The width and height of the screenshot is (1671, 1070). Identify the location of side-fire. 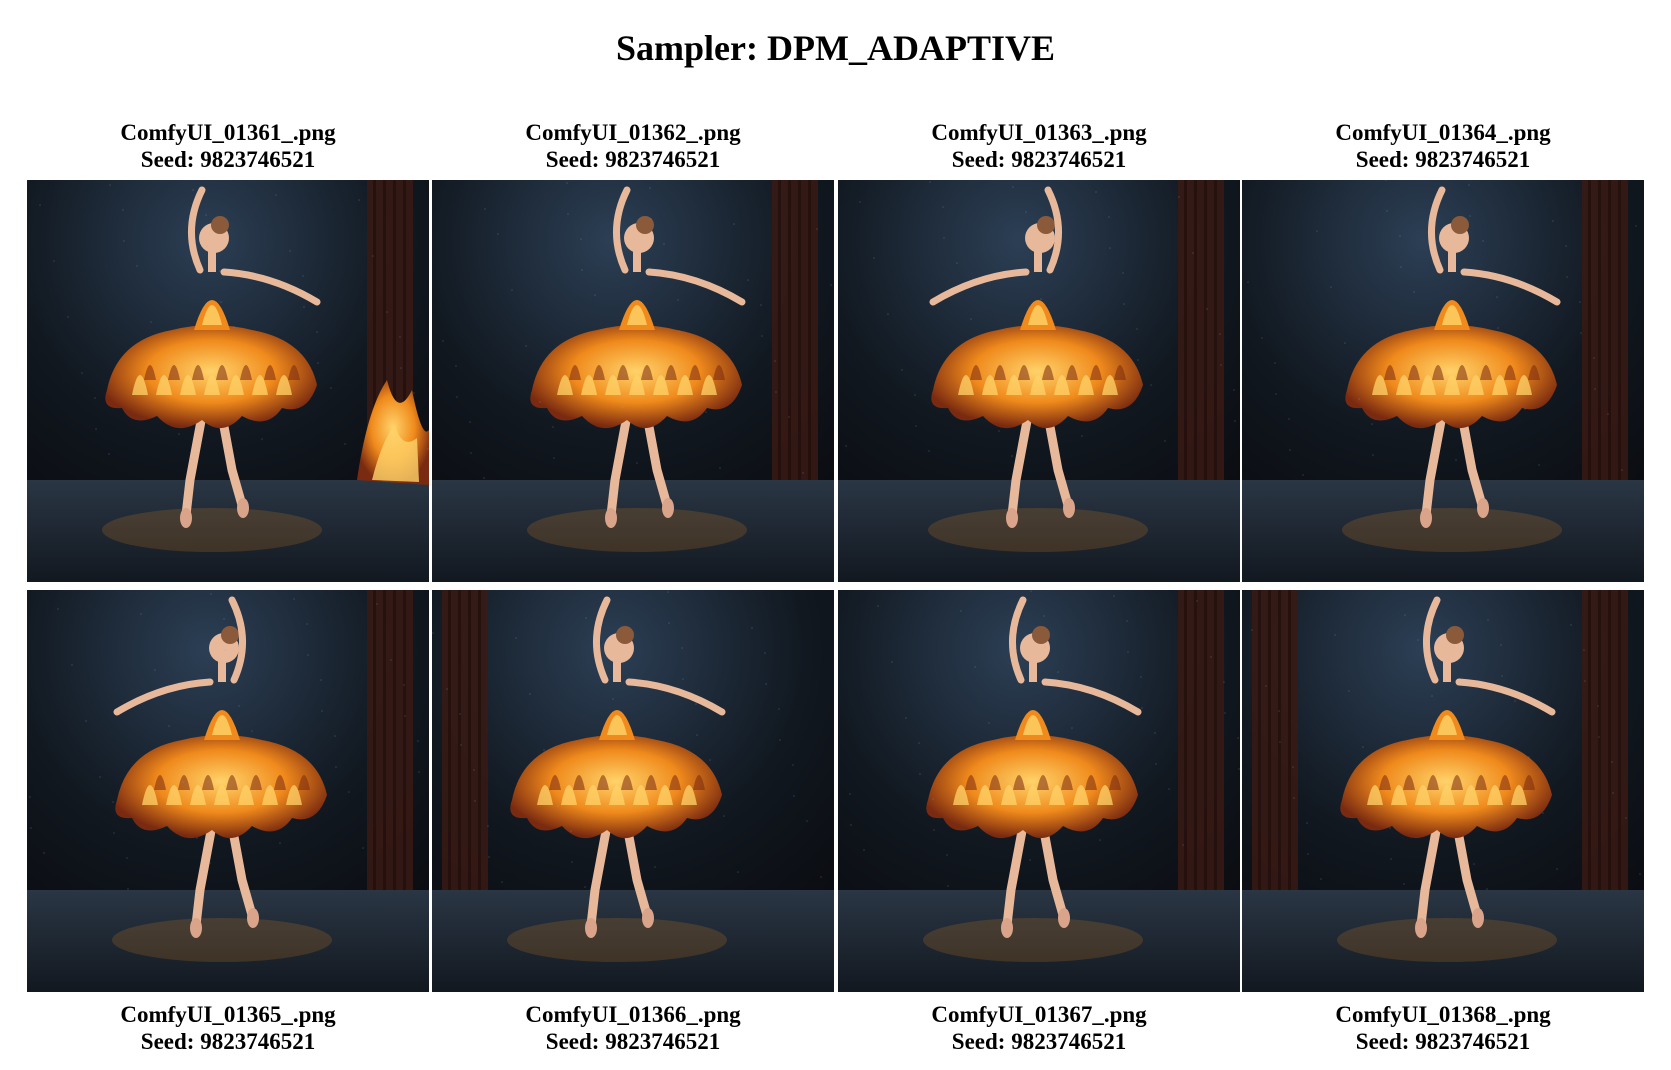
(393, 432).